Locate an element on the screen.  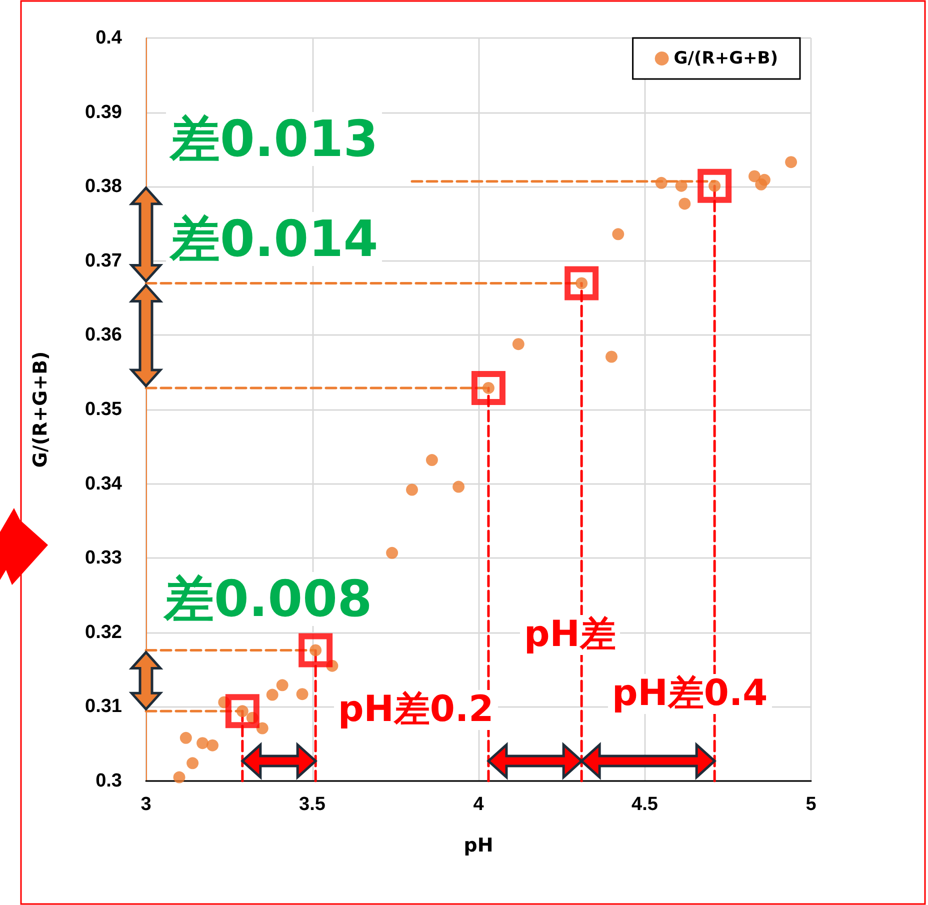
annotation: pH差0.2 is located at coordinates (416, 709).